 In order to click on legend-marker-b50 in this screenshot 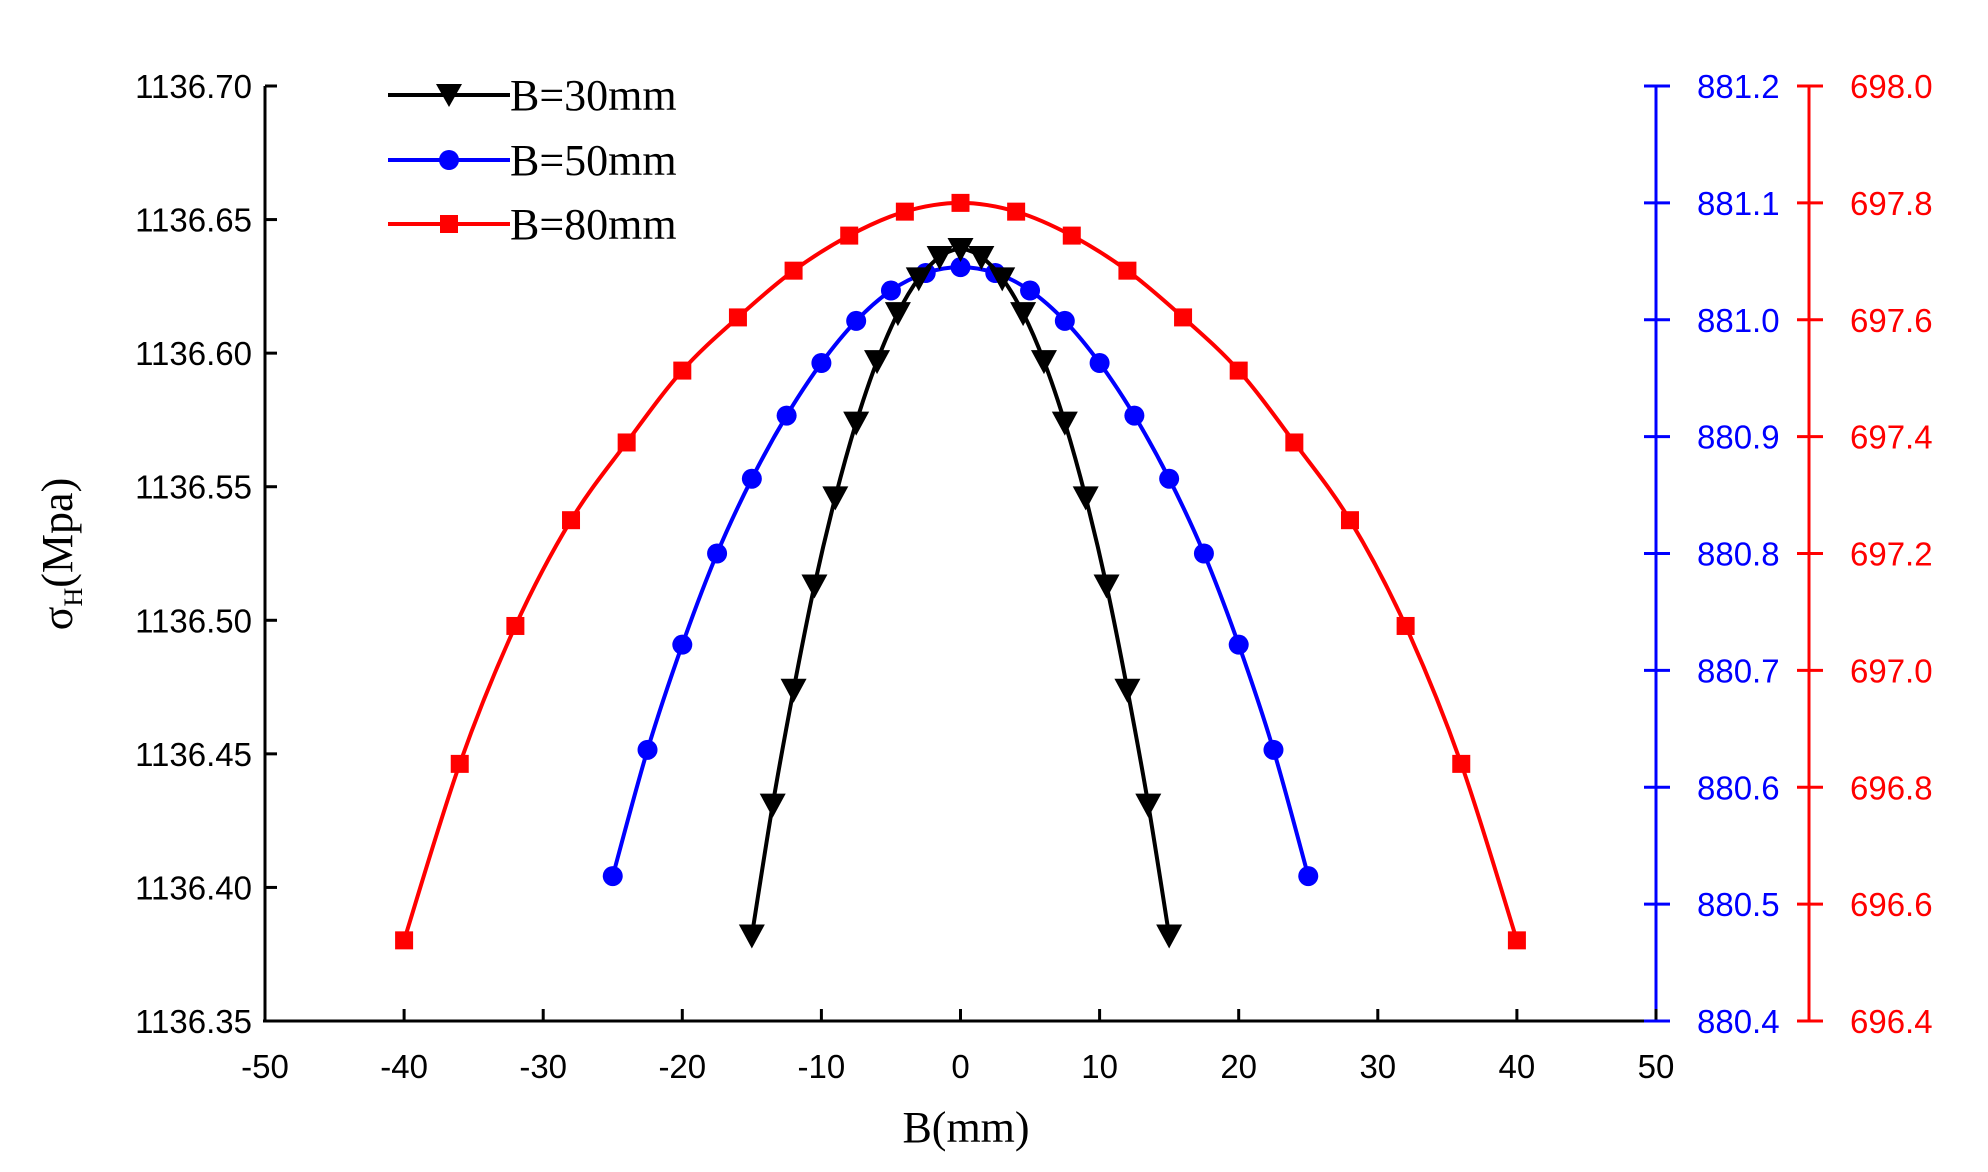, I will do `click(449, 160)`.